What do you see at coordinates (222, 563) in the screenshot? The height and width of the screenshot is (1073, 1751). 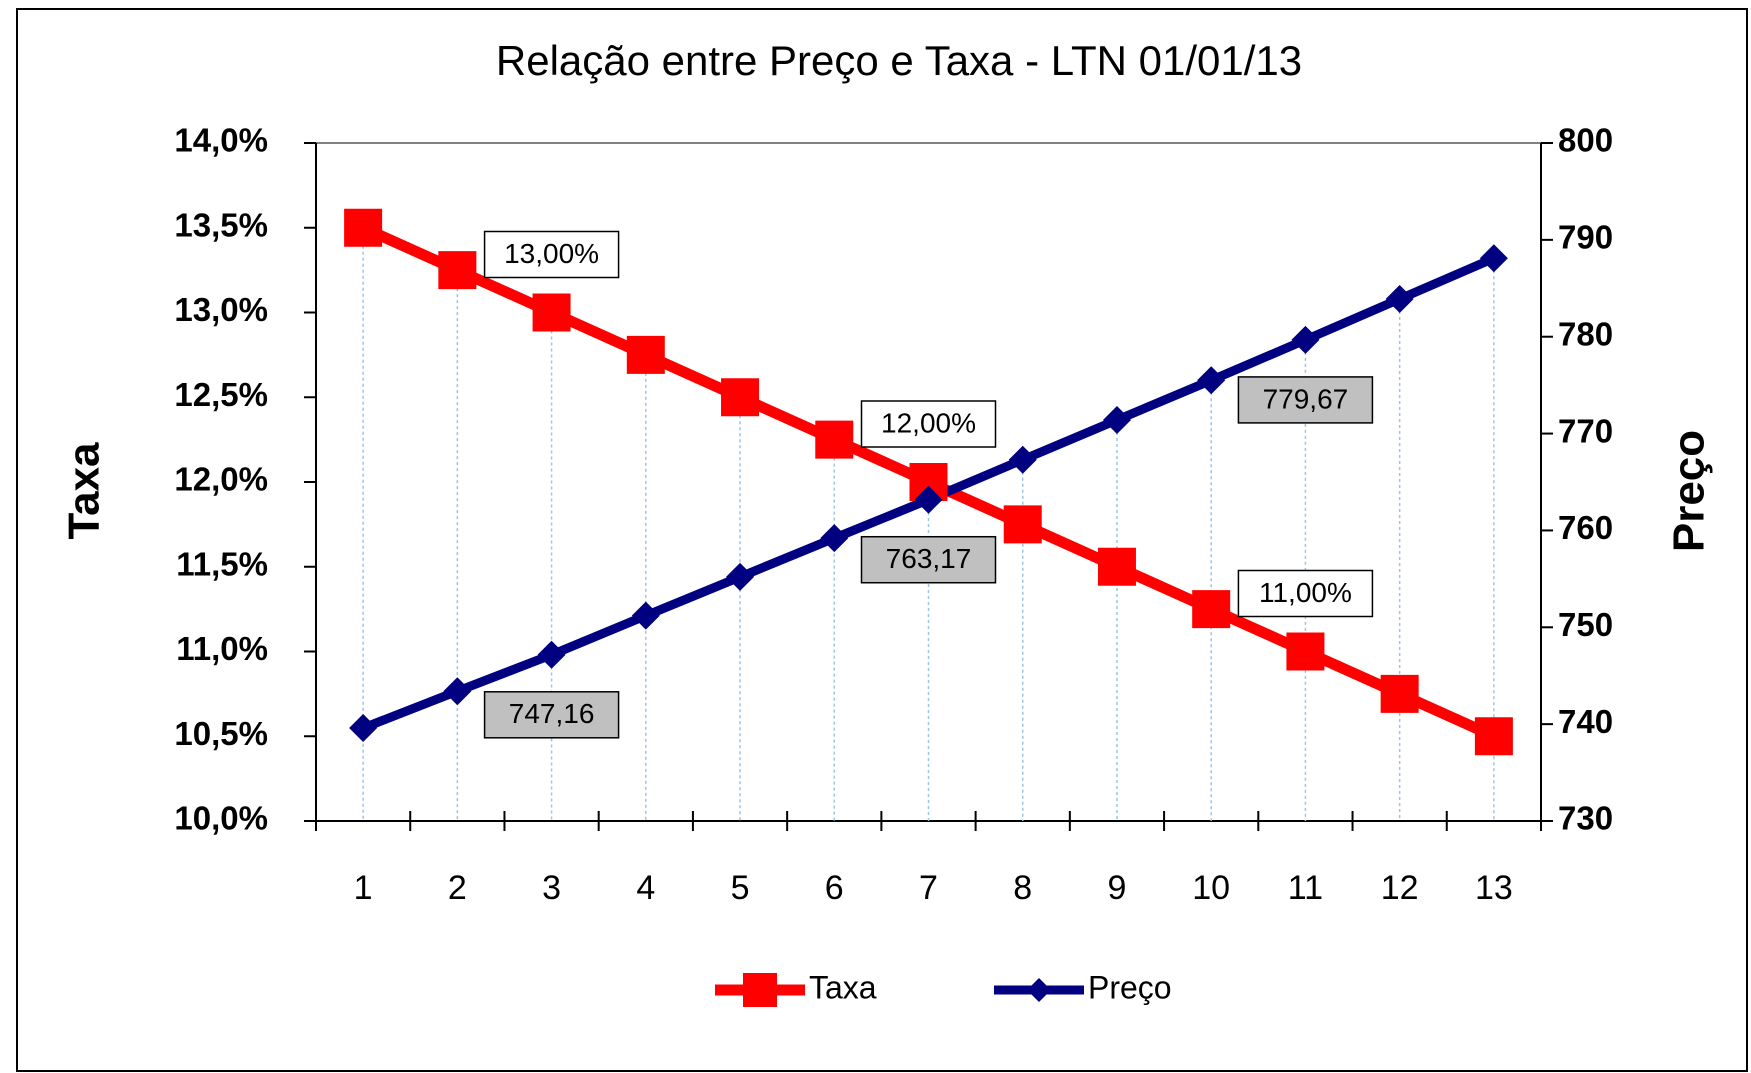 I see `y-tick-label: 11,5%` at bounding box center [222, 563].